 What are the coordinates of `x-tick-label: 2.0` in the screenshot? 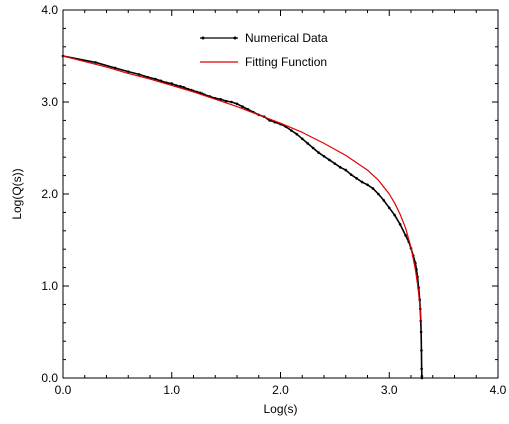 It's located at (280, 390).